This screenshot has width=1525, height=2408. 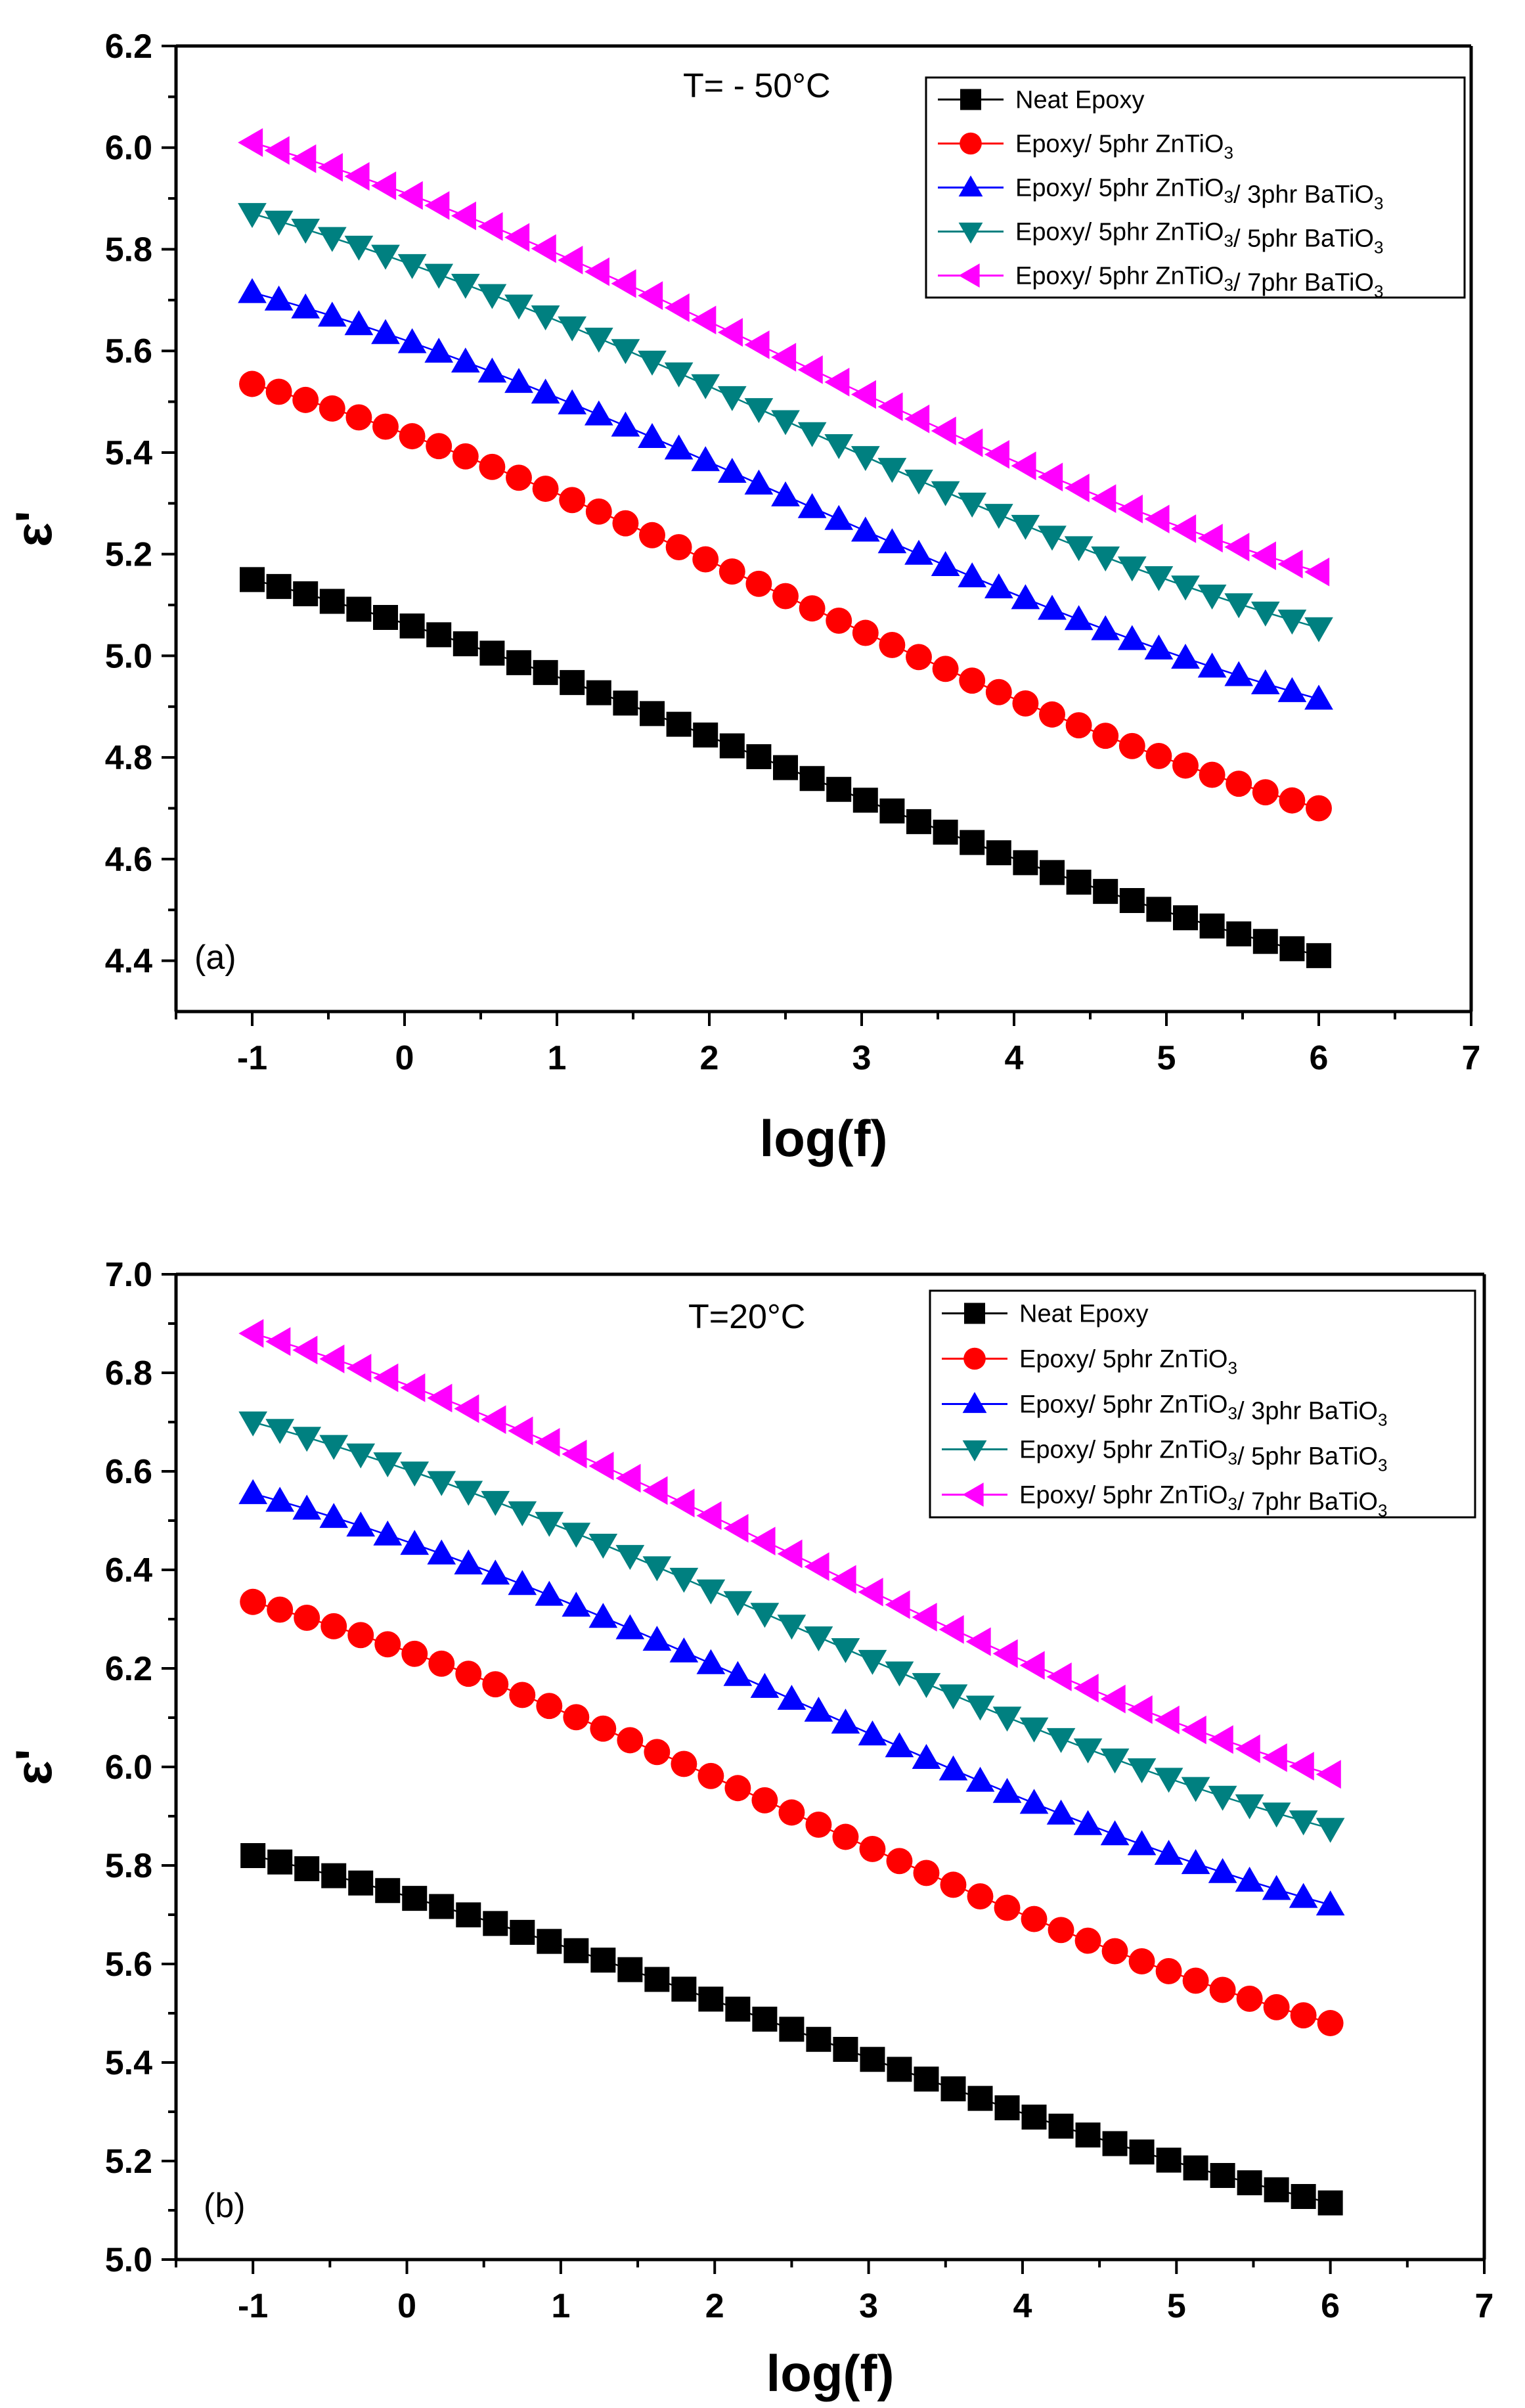 I want to click on y-tick-label: 6.8, so click(x=128, y=1374).